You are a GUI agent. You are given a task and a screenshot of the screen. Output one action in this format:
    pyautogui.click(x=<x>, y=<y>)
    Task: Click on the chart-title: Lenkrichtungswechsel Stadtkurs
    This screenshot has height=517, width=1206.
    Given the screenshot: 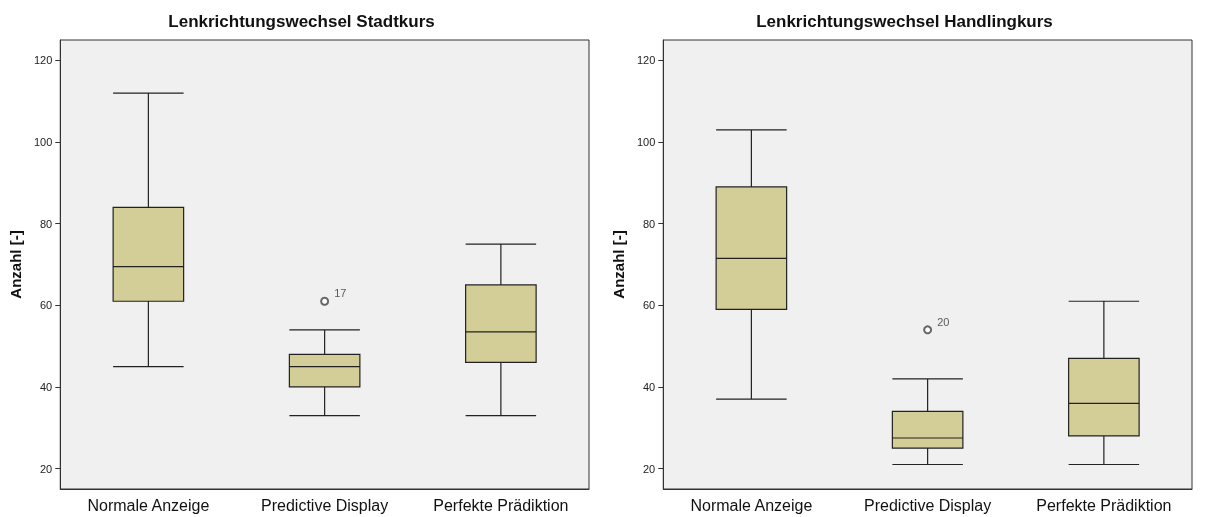 What is the action you would take?
    pyautogui.click(x=301, y=21)
    